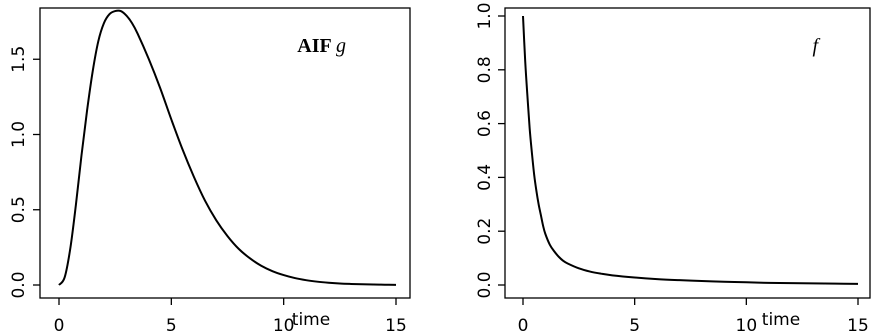 This screenshot has height=334, width=875. I want to click on y-tick-label: 0.2, so click(485, 231).